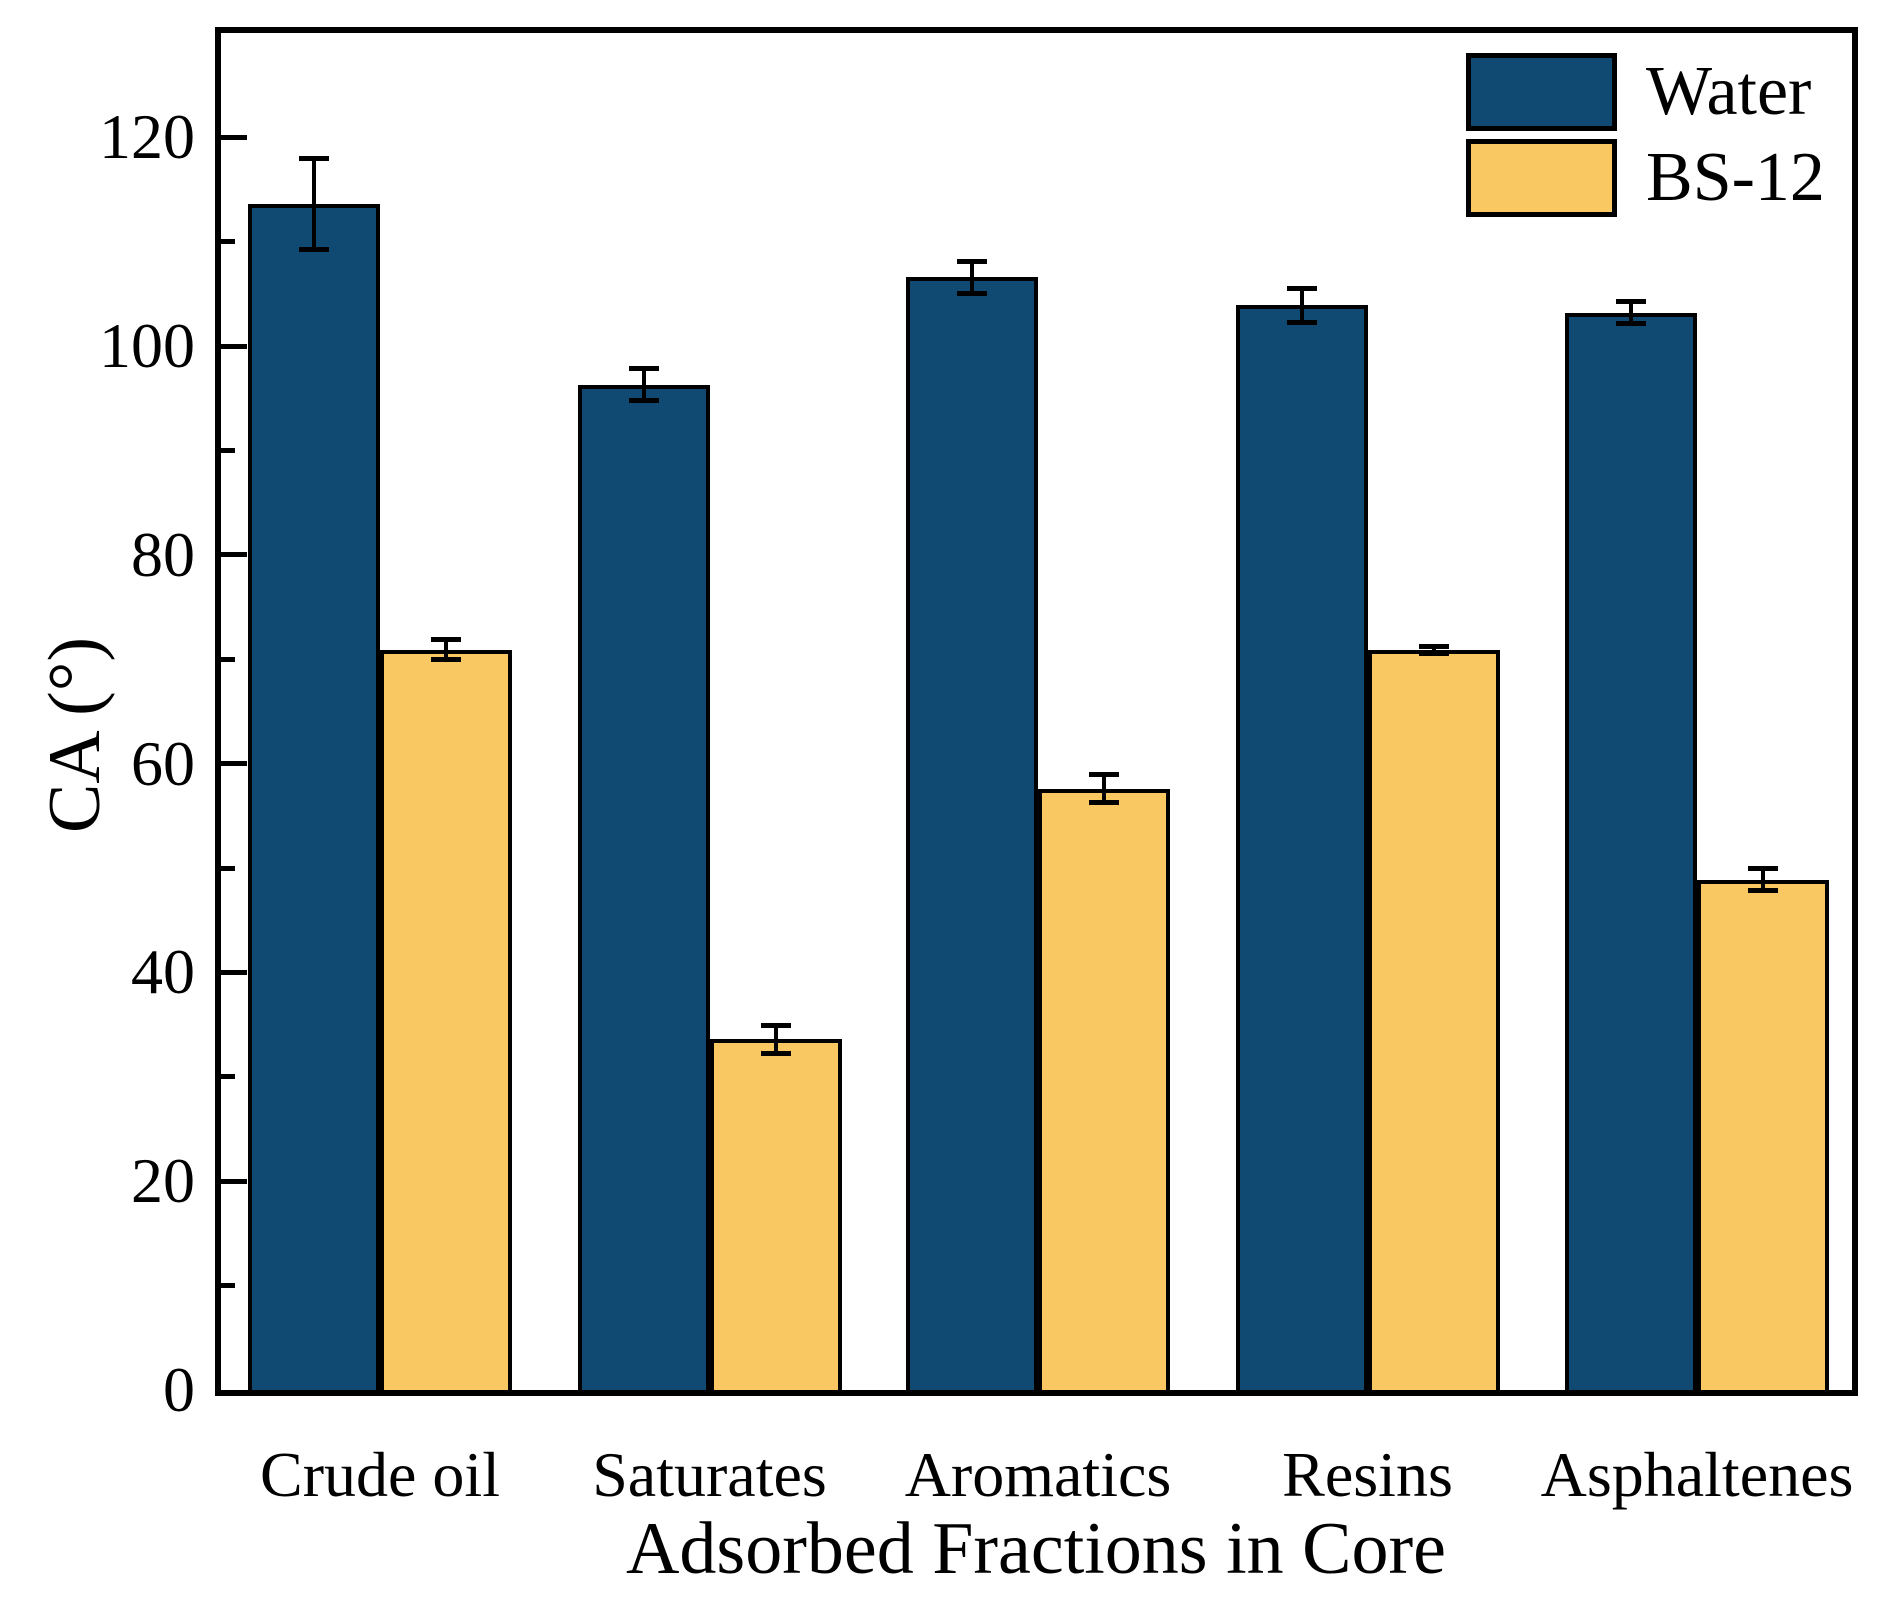  I want to click on y-tick-label: 20, so click(163, 1181).